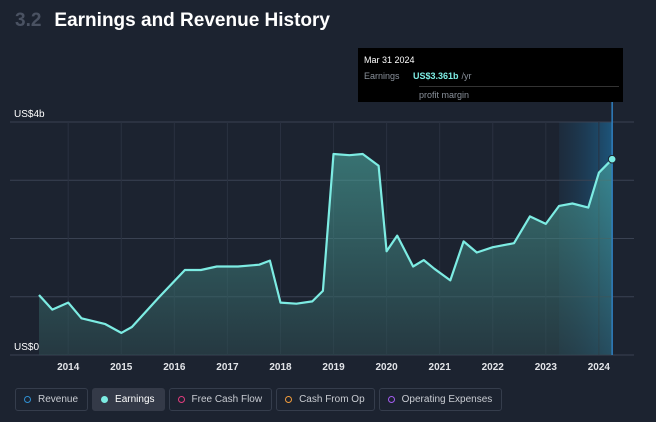  What do you see at coordinates (389, 60) in the screenshot?
I see `tooltip-date: Mar 31 2024` at bounding box center [389, 60].